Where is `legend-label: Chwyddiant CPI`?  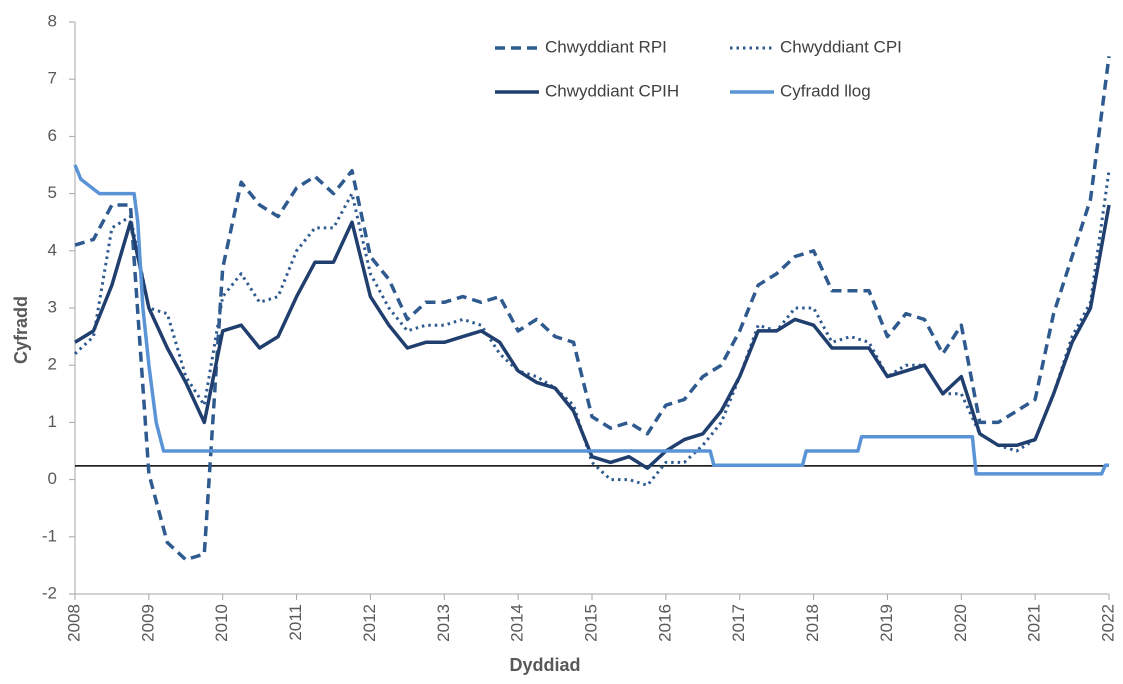
legend-label: Chwyddiant CPI is located at coordinates (841, 46).